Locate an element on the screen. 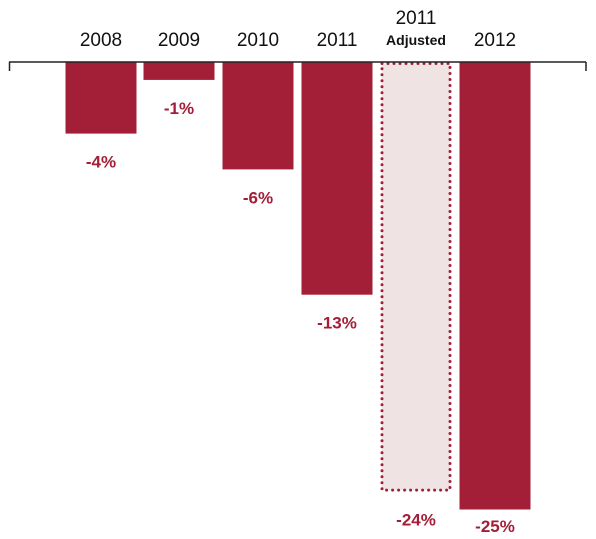 The width and height of the screenshot is (596, 539). category-label: 2012 is located at coordinates (495, 40).